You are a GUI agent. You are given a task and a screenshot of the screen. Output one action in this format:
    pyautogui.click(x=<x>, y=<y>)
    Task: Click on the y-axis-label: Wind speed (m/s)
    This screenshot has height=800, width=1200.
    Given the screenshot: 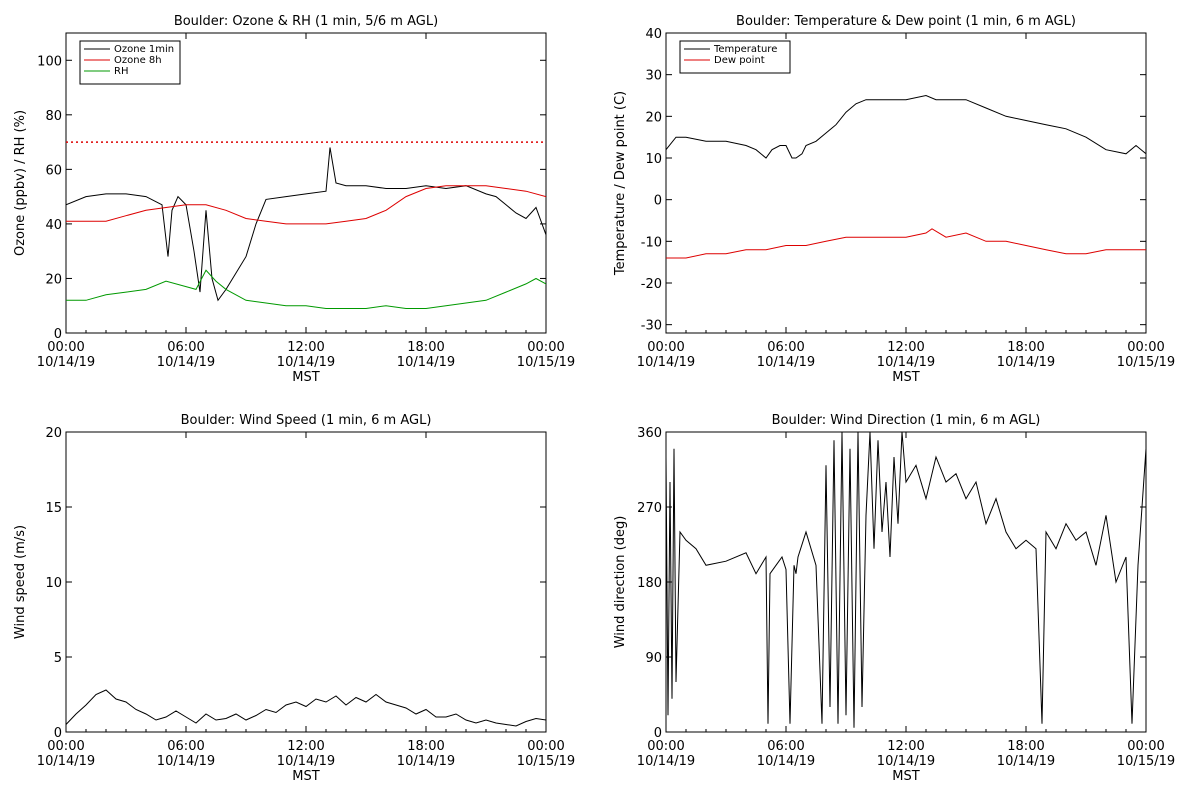 What is the action you would take?
    pyautogui.click(x=20, y=582)
    